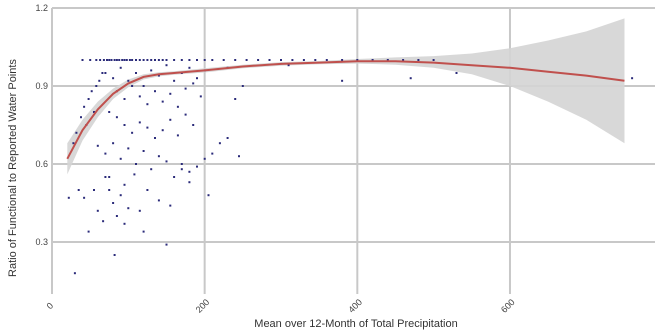 This screenshot has height=331, width=657. Describe the element at coordinates (50, 306) in the screenshot. I see `x-tick-label: 0` at that location.